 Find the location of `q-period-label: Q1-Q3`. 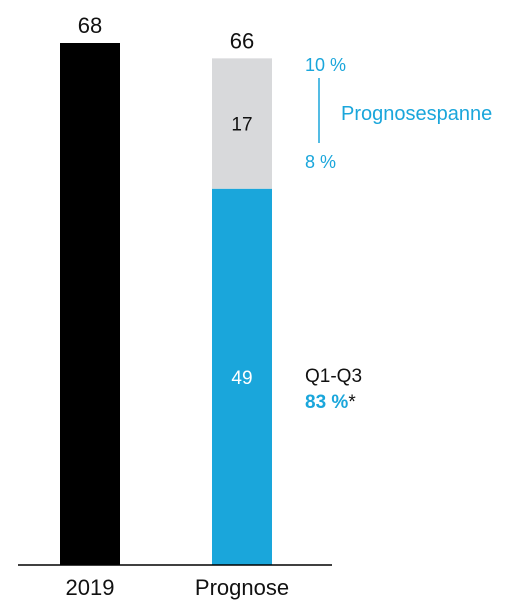

q-period-label: Q1-Q3 is located at coordinates (334, 376).